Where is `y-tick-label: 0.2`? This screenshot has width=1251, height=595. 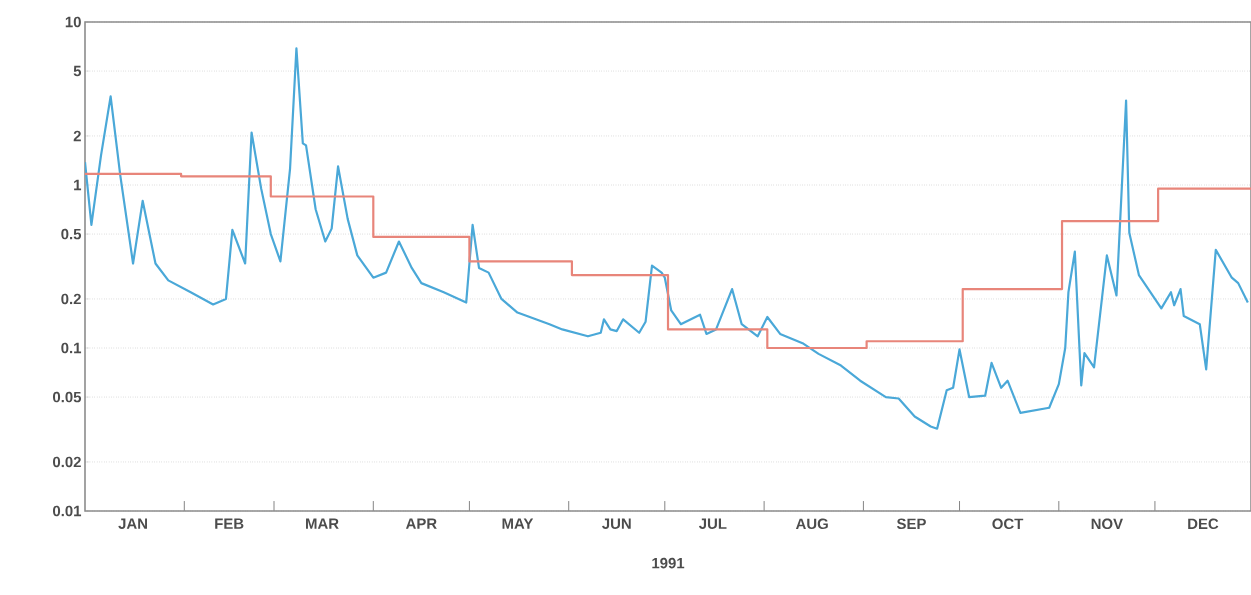 y-tick-label: 0.2 is located at coordinates (71, 299).